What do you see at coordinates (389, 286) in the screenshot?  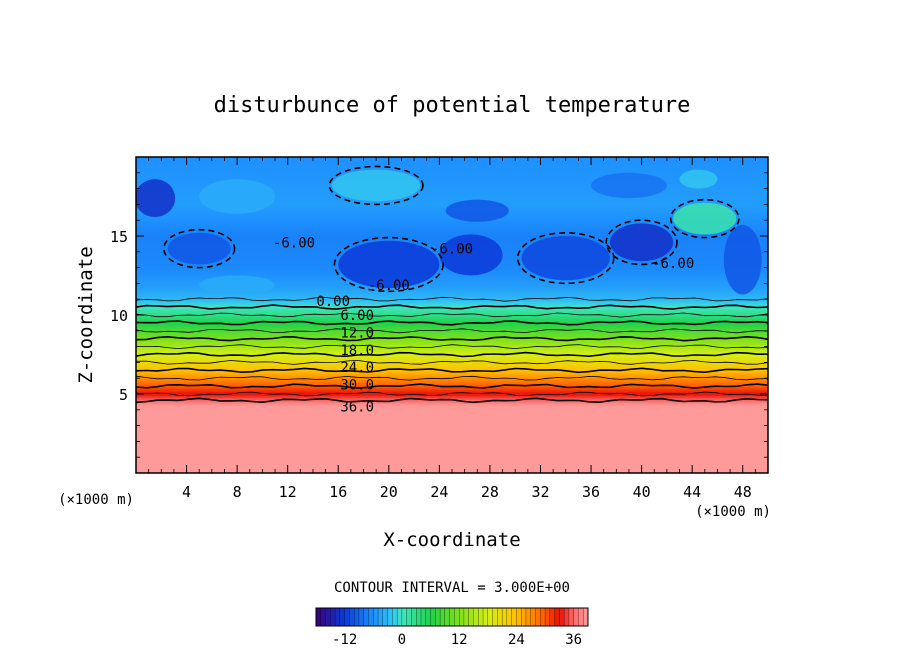 I see `contour-label: -6.00` at bounding box center [389, 286].